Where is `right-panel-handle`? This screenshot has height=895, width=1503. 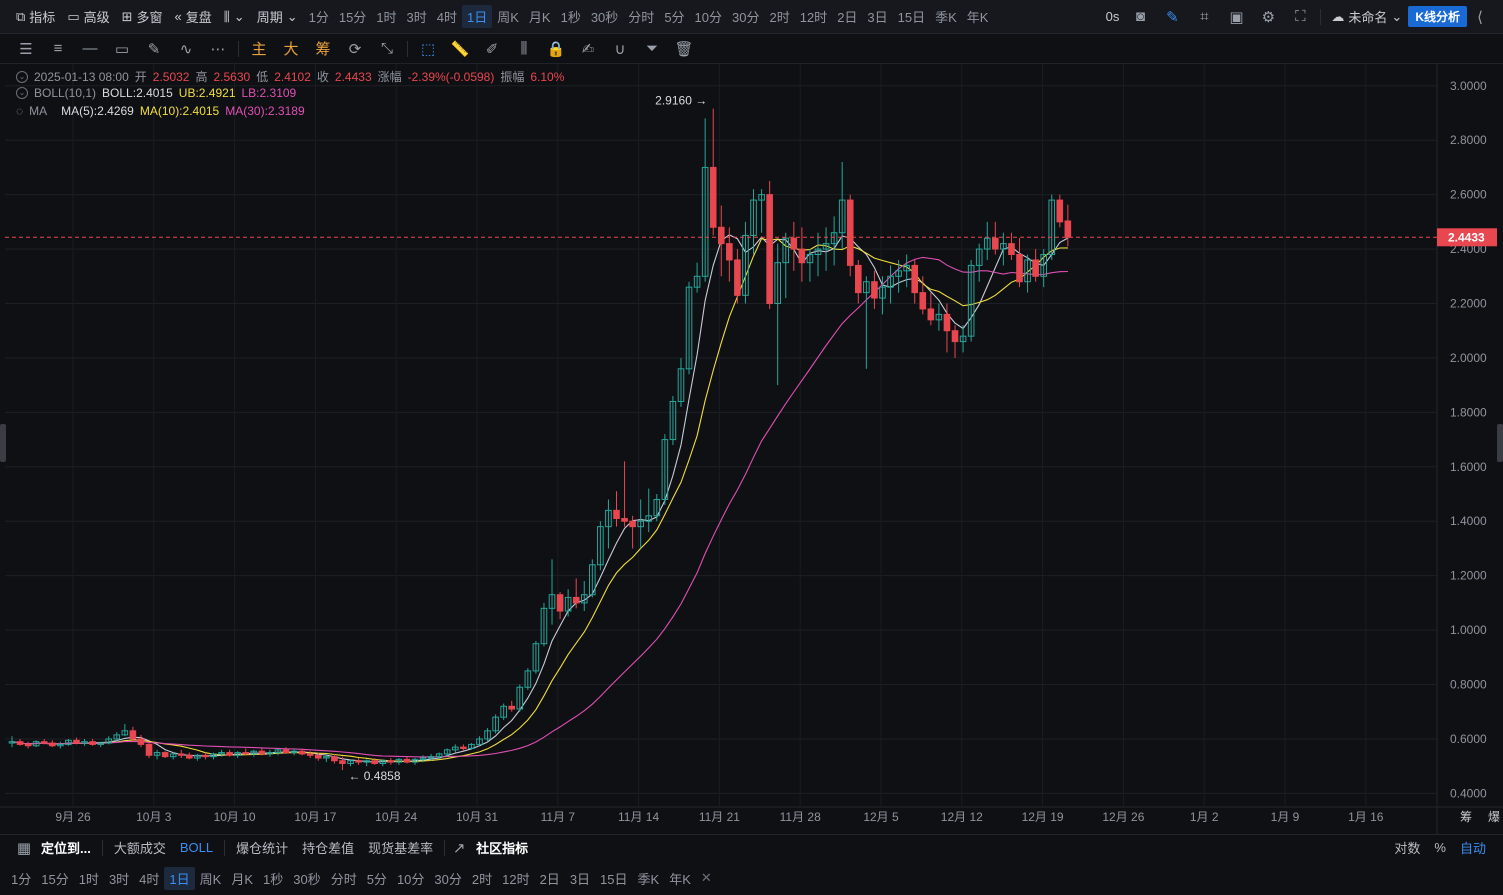
right-panel-handle is located at coordinates (1500, 443).